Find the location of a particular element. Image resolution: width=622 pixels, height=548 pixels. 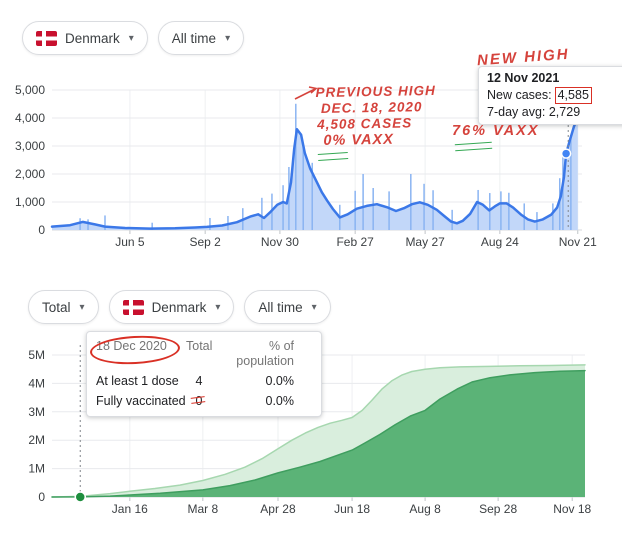

avg-value: 2,729 is located at coordinates (564, 112).